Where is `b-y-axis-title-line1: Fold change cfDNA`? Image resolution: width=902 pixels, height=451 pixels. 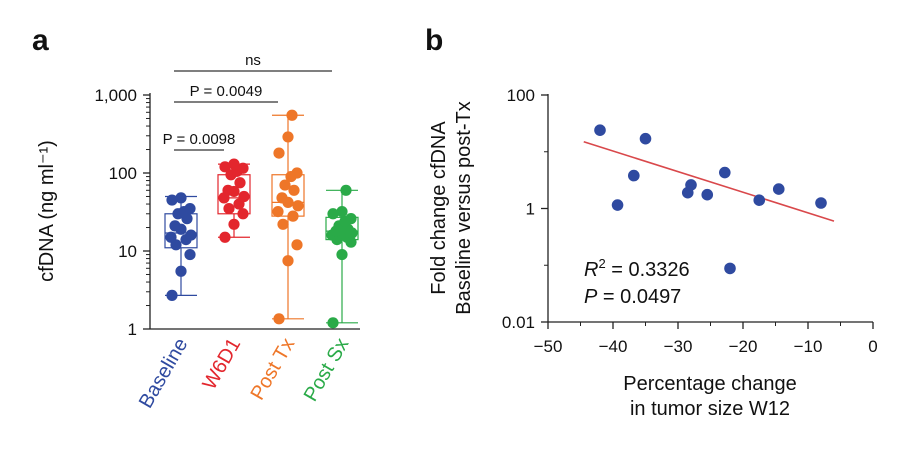 b-y-axis-title-line1: Fold change cfDNA is located at coordinates (439, 208).